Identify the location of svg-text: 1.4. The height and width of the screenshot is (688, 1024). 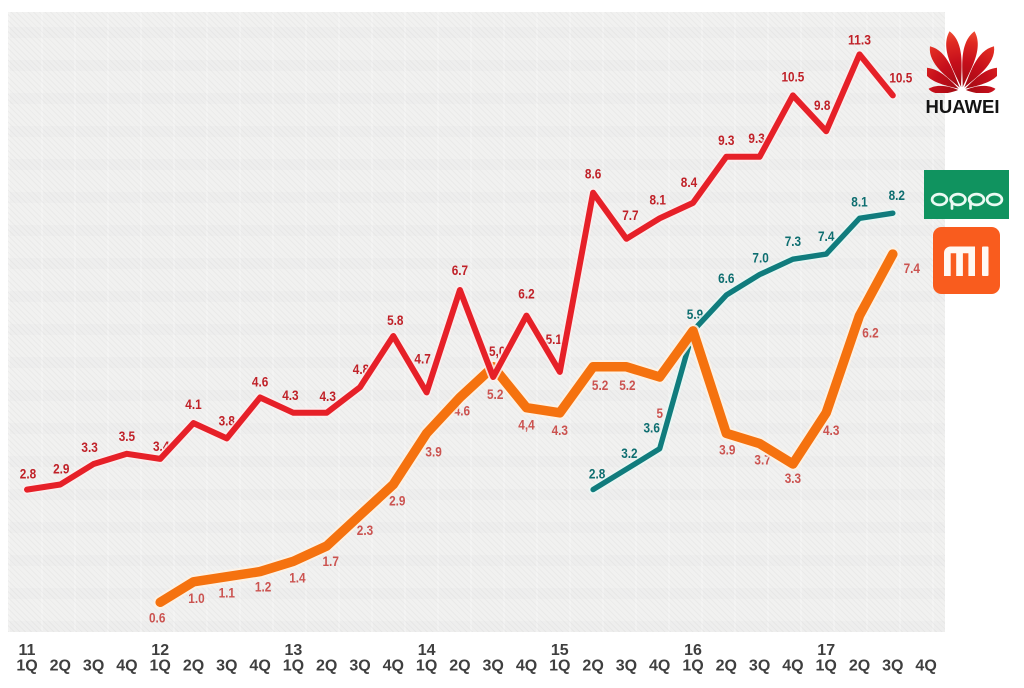
(297, 577).